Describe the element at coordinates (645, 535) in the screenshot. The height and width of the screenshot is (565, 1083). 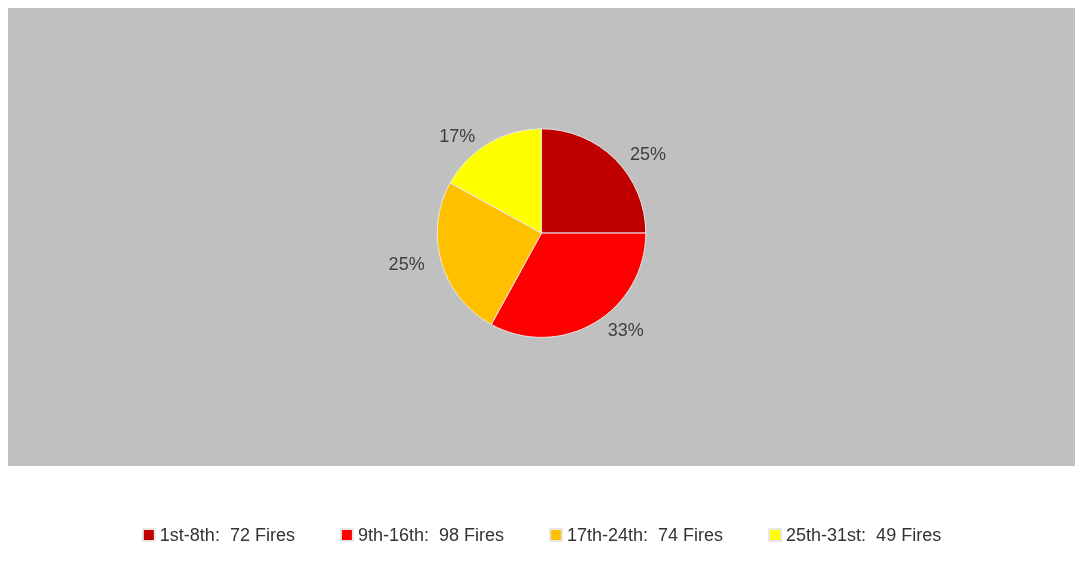
I see `legend-label: 17th-24th: 74 Fires` at that location.